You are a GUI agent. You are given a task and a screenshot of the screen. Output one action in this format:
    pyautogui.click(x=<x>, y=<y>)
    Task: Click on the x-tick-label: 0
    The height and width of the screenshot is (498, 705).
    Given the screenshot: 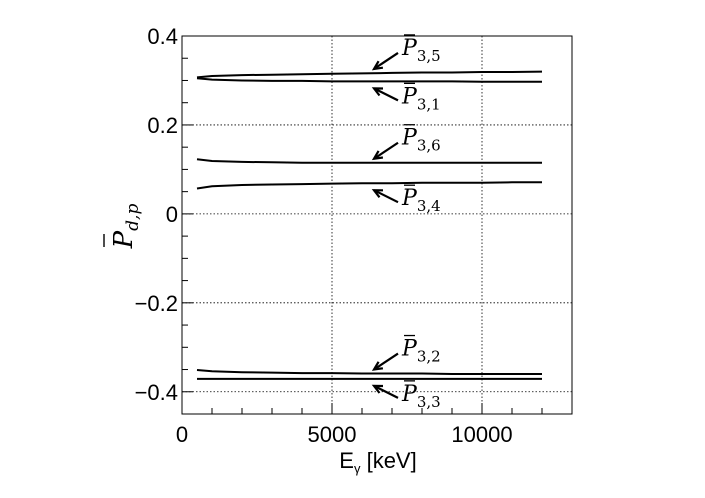 What is the action you would take?
    pyautogui.click(x=182, y=434)
    